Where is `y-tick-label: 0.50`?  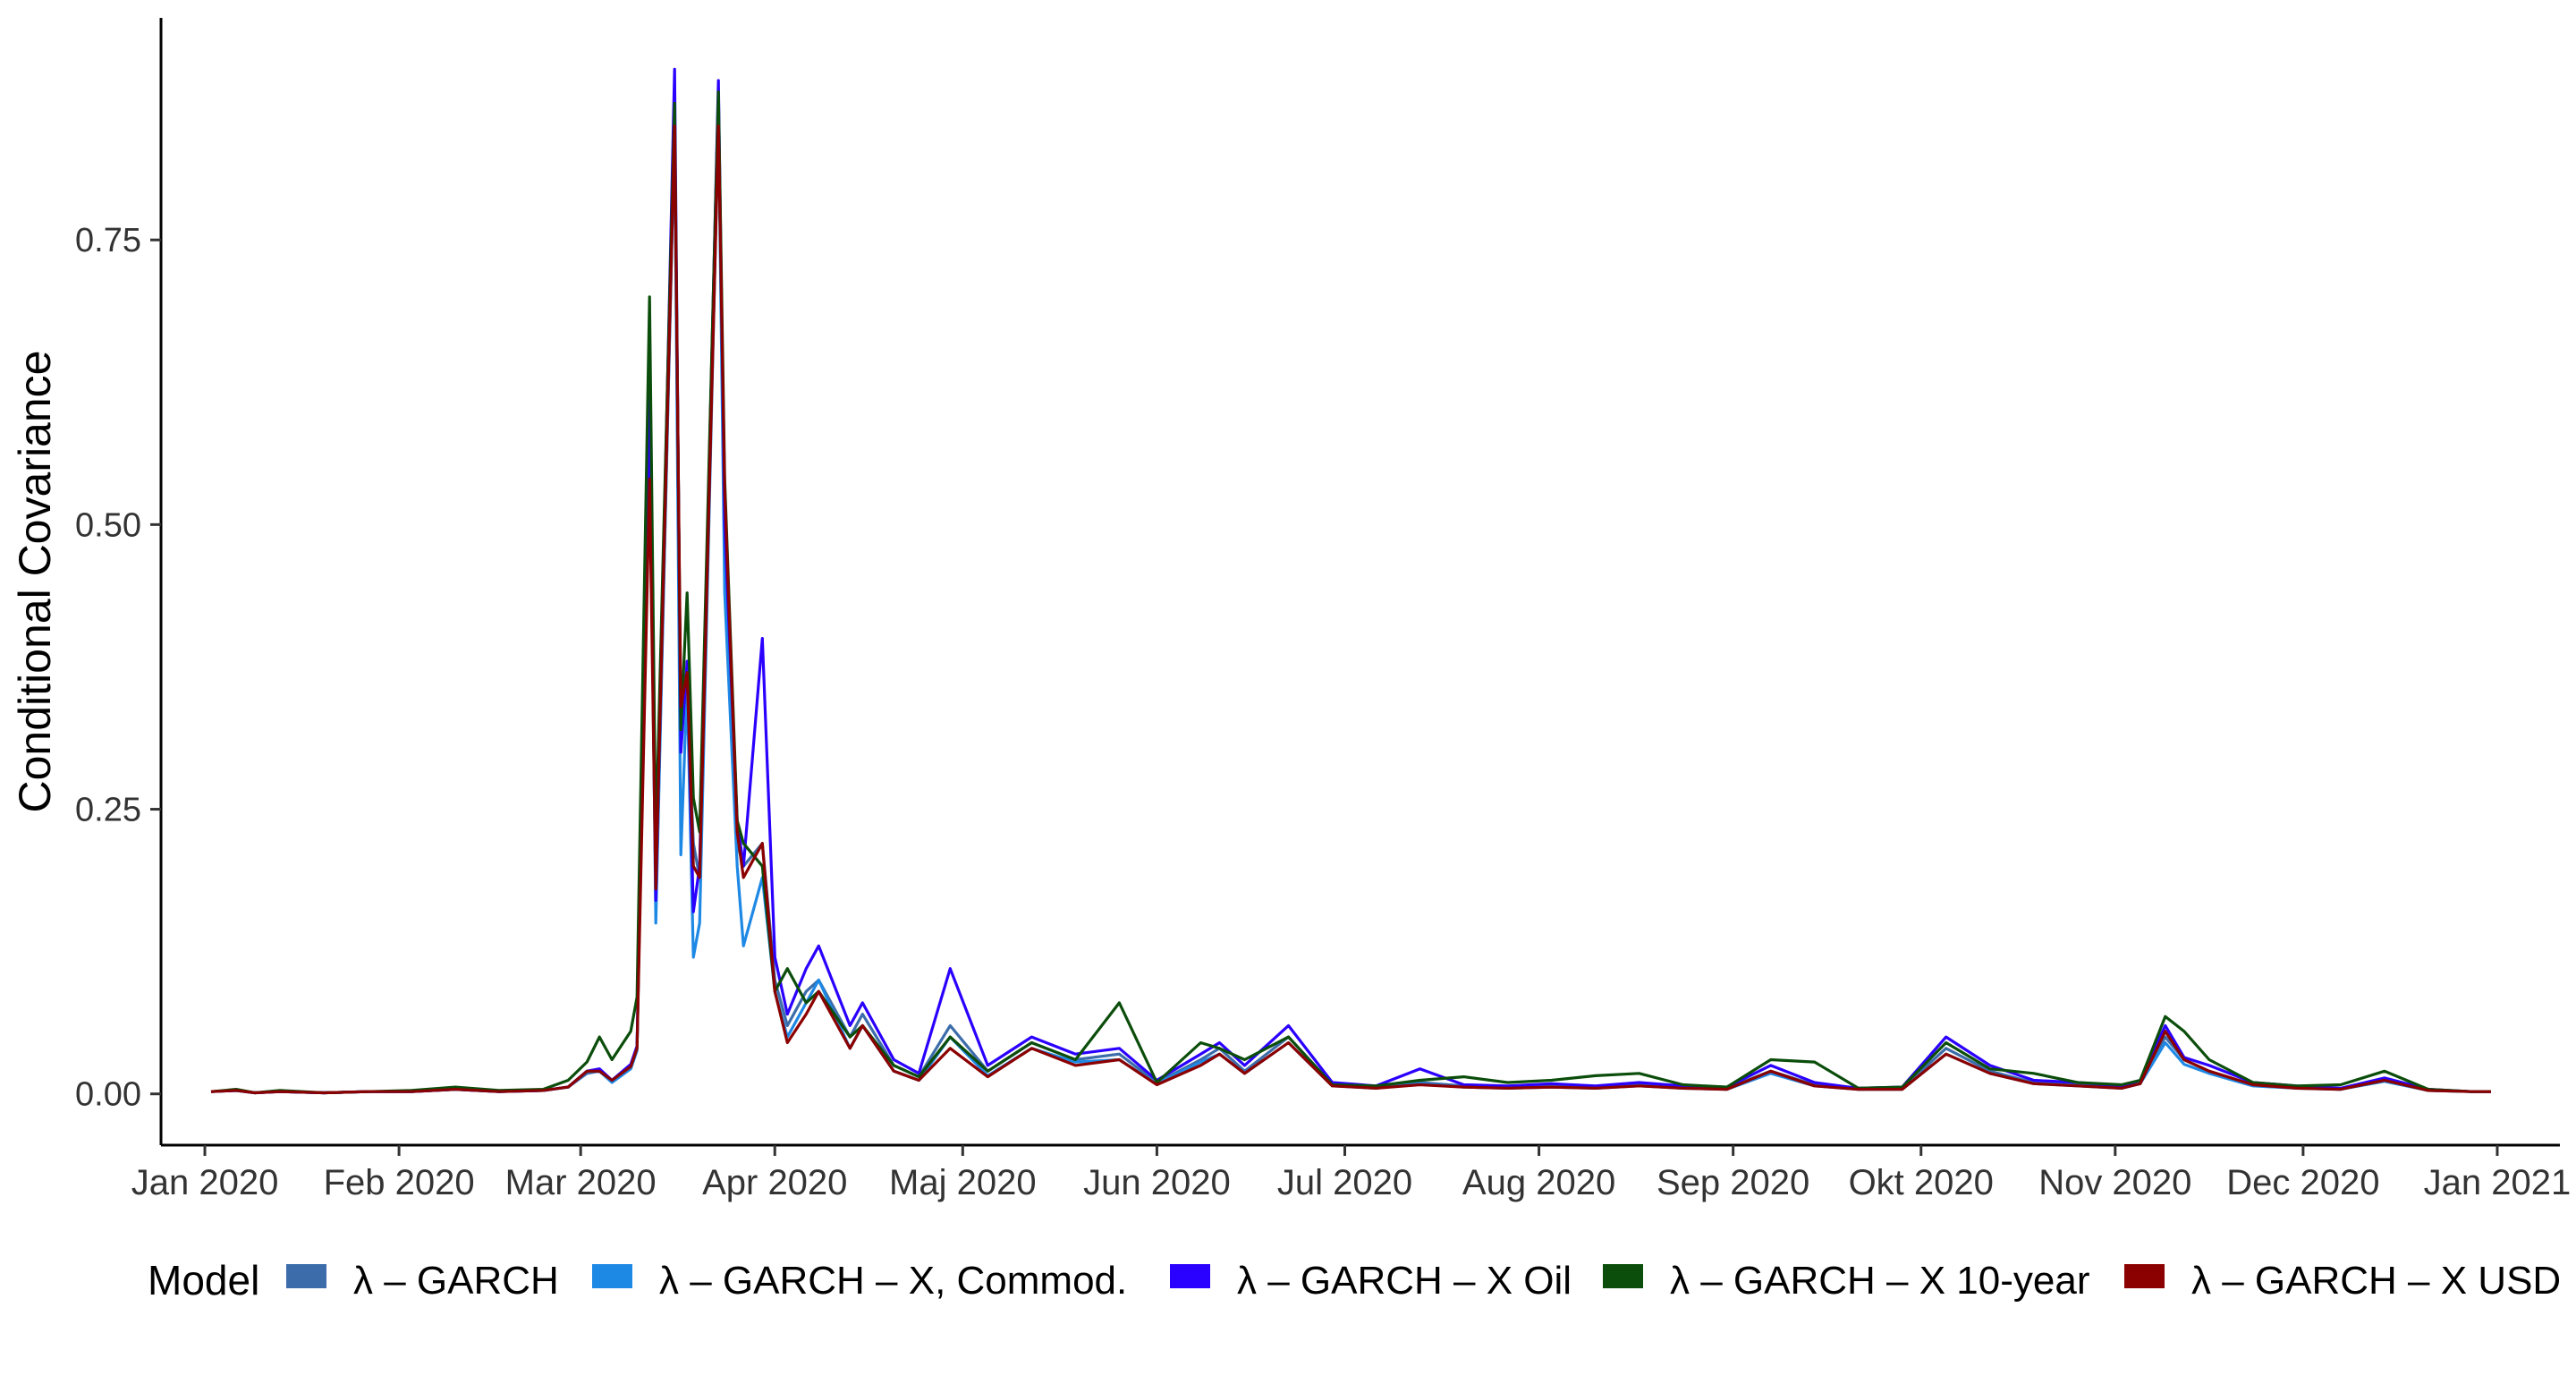 y-tick-label: 0.50 is located at coordinates (108, 525).